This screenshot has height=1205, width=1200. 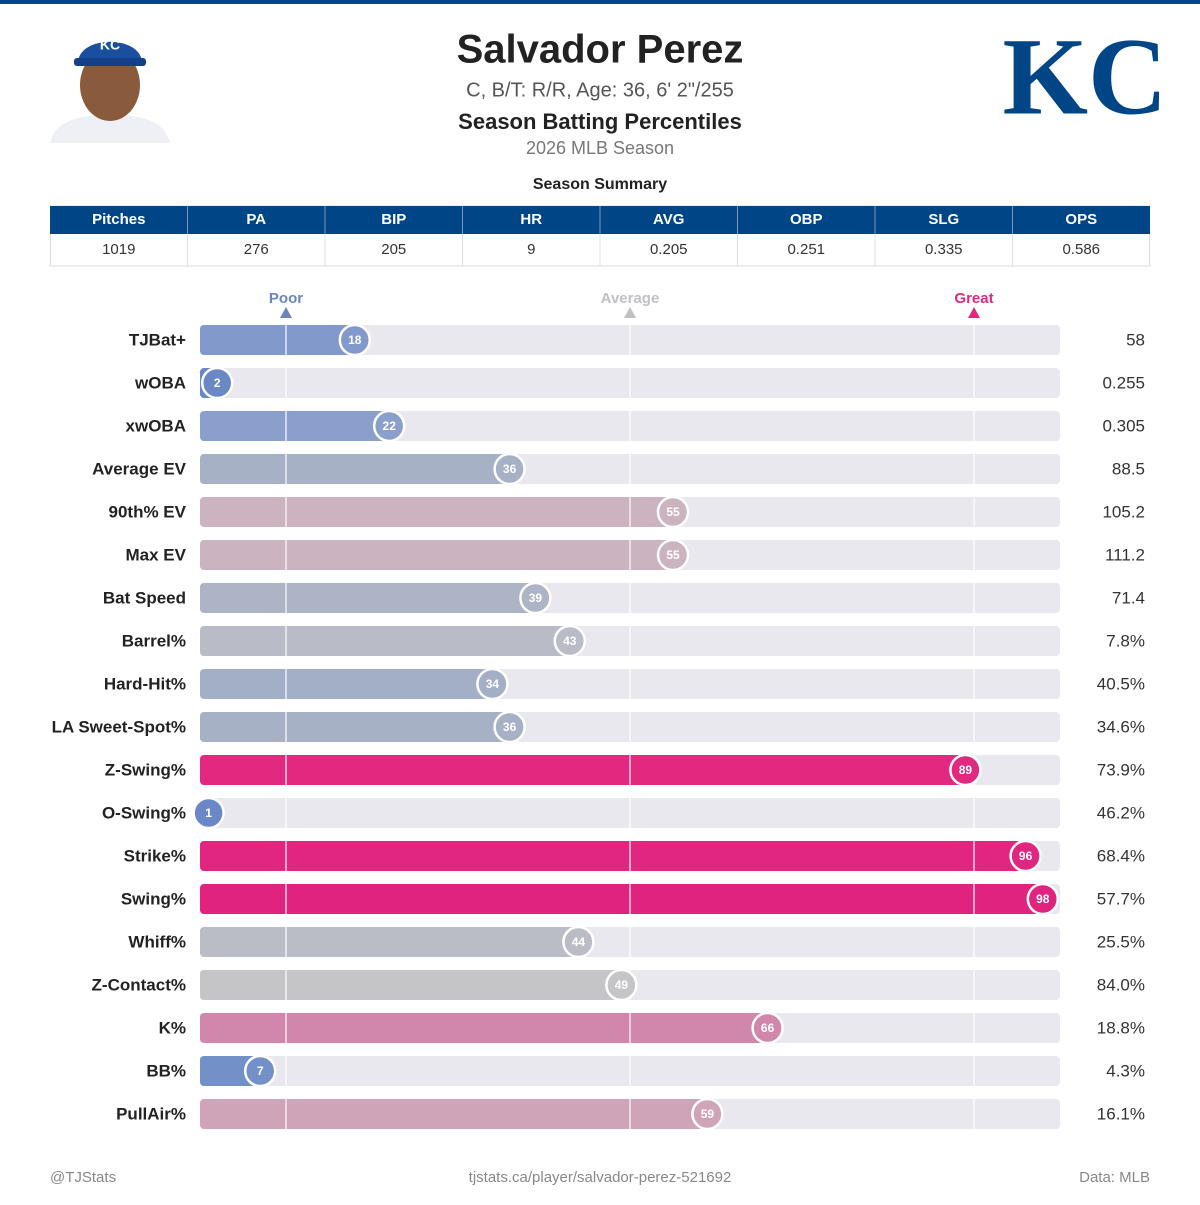 I want to click on table-cell: 0.251, so click(x=806, y=249).